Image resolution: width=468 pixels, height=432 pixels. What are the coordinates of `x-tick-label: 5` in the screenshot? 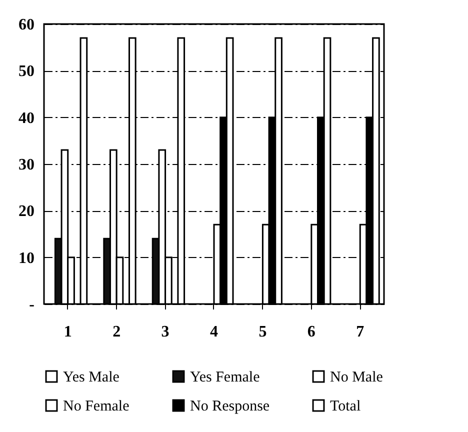 It's located at (262, 332).